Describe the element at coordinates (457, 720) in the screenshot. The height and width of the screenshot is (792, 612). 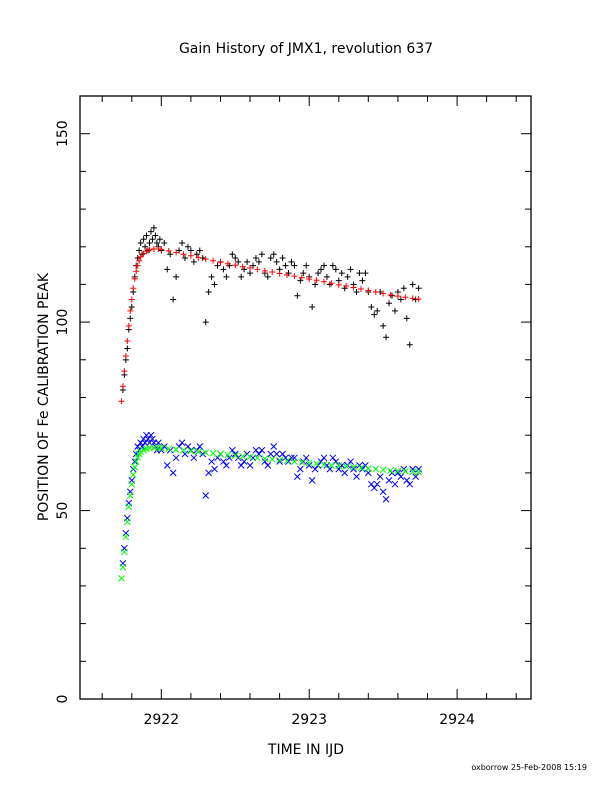
I see `x-tick-label: 2924` at that location.